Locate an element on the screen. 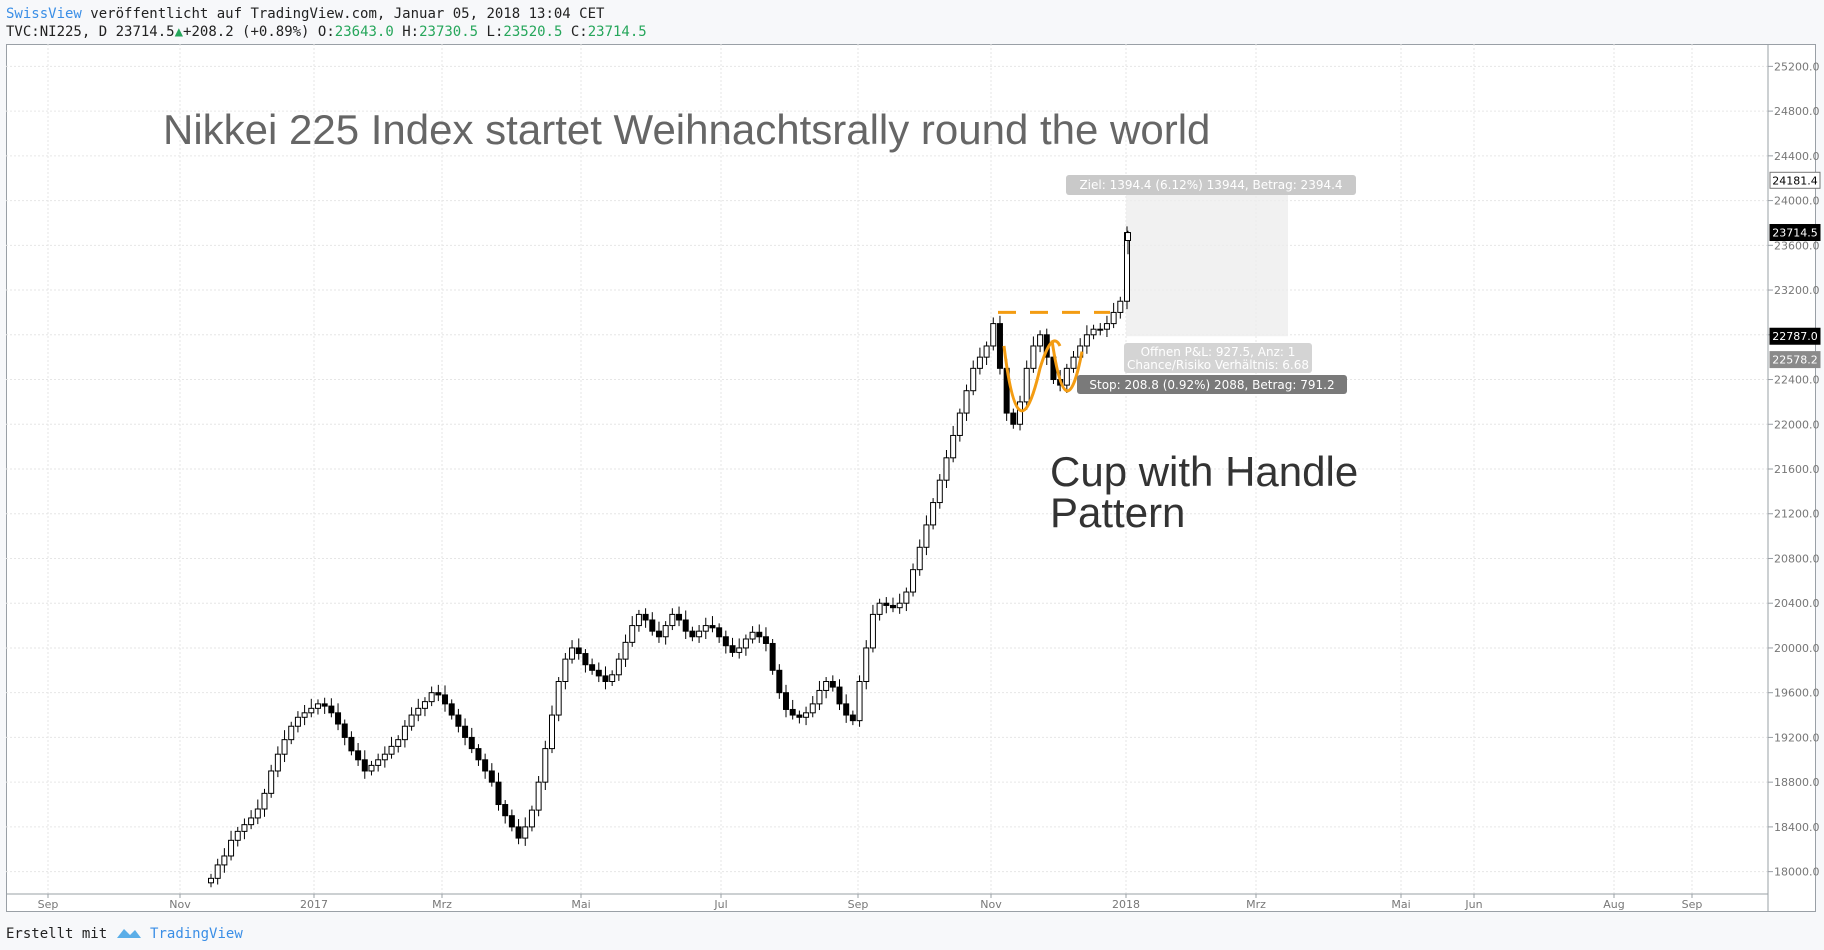  y-tick-label: 22000.0 is located at coordinates (1797, 424).